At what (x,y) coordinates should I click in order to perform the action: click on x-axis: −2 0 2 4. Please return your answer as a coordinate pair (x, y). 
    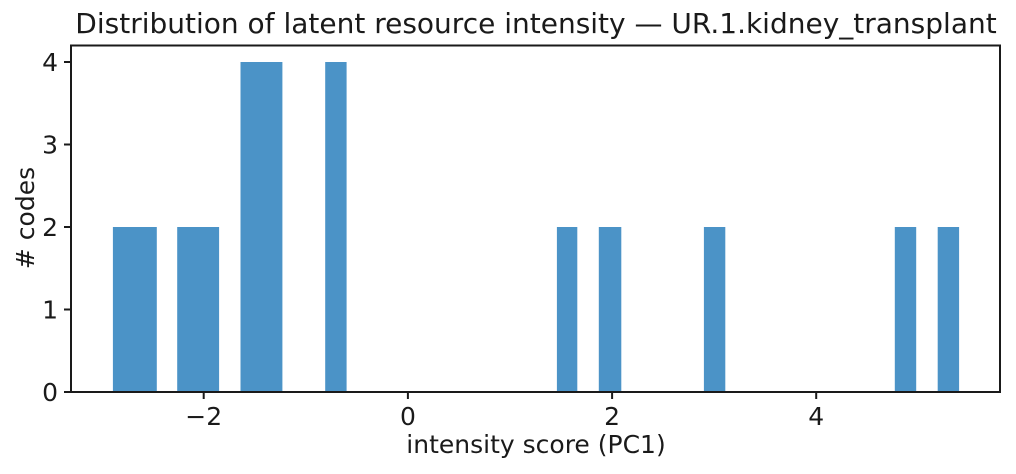
    Looking at the image, I should click on (504, 412).